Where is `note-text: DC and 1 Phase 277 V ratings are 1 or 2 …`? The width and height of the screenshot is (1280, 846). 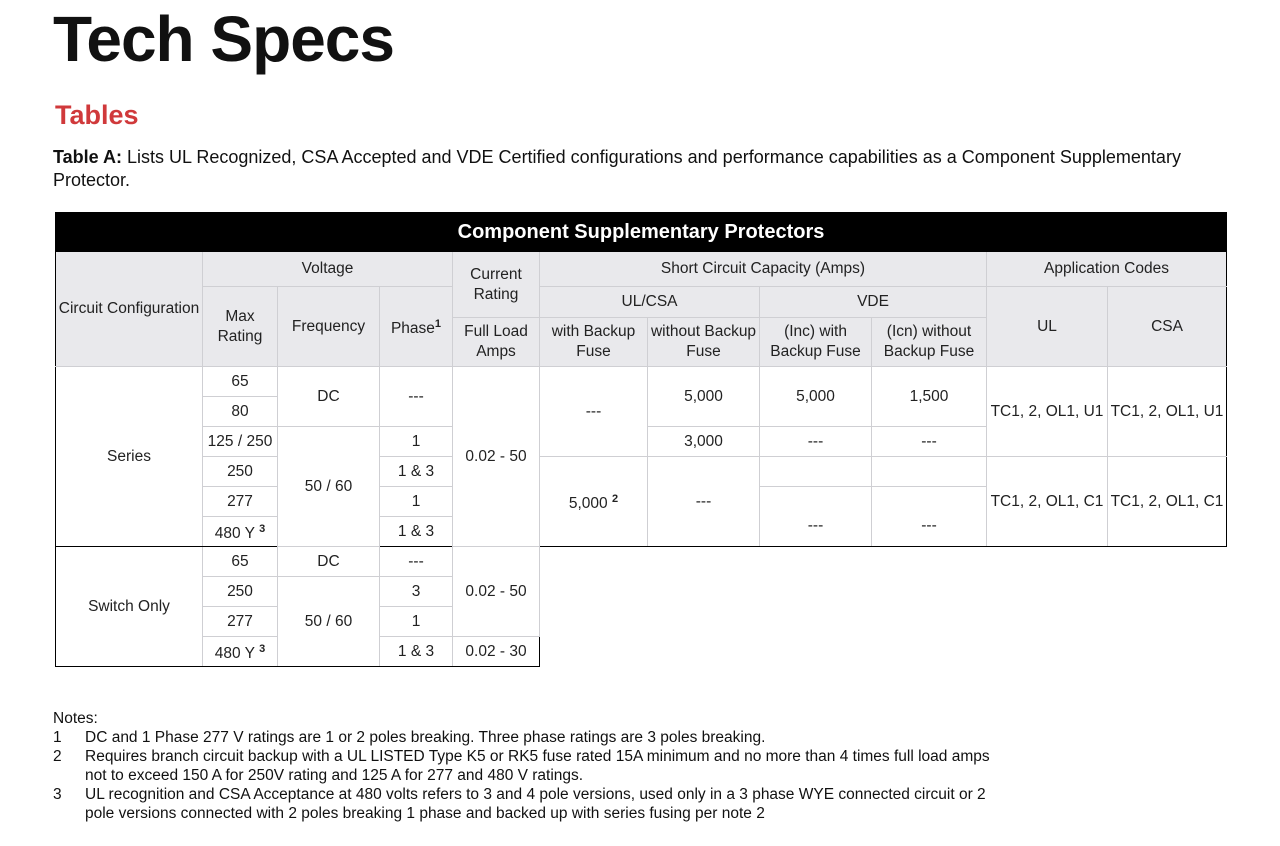 note-text: DC and 1 Phase 277 V ratings are 1 or 2 … is located at coordinates (425, 737).